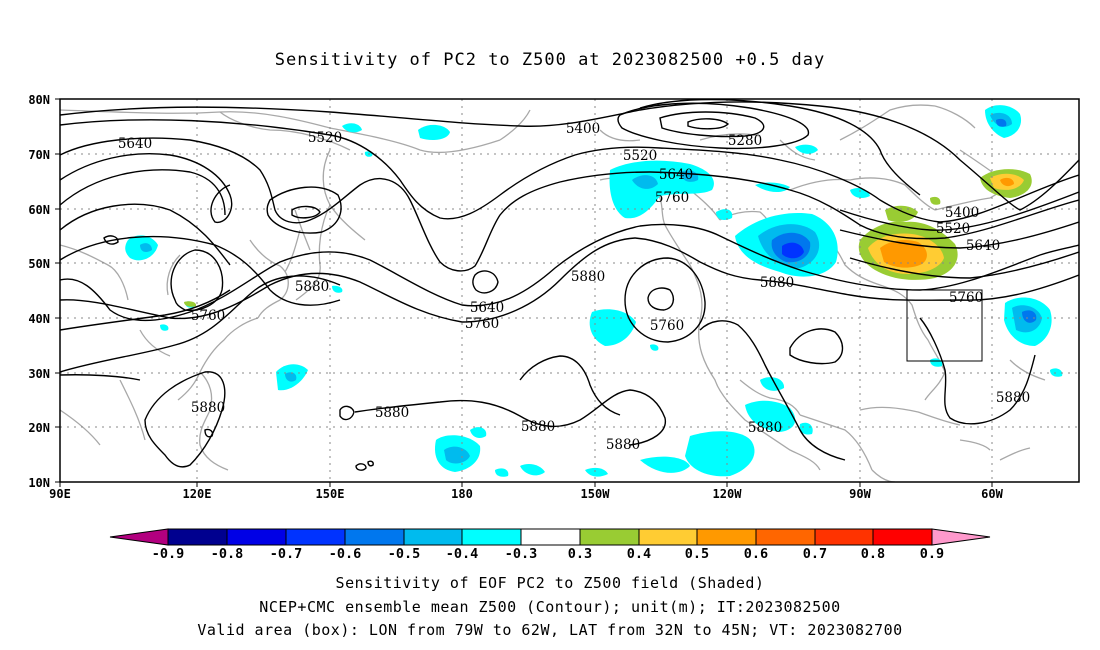 This screenshot has height=650, width=1100. What do you see at coordinates (745, 141) in the screenshot?
I see `contour-label: 5280` at bounding box center [745, 141].